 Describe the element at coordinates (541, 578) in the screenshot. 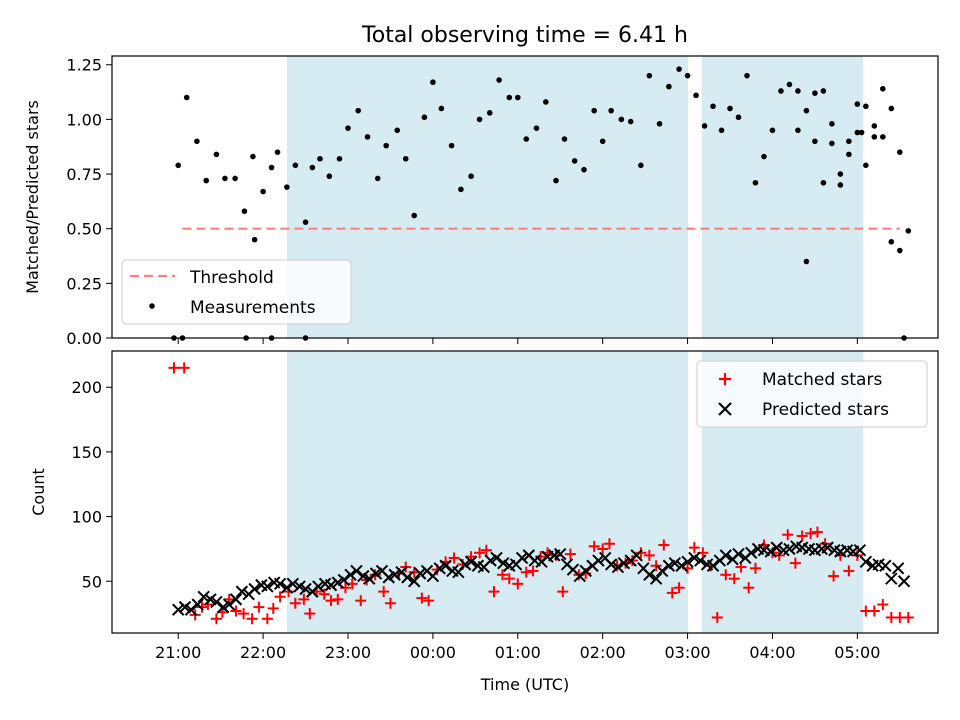

I see `predicted-stars-points` at that location.